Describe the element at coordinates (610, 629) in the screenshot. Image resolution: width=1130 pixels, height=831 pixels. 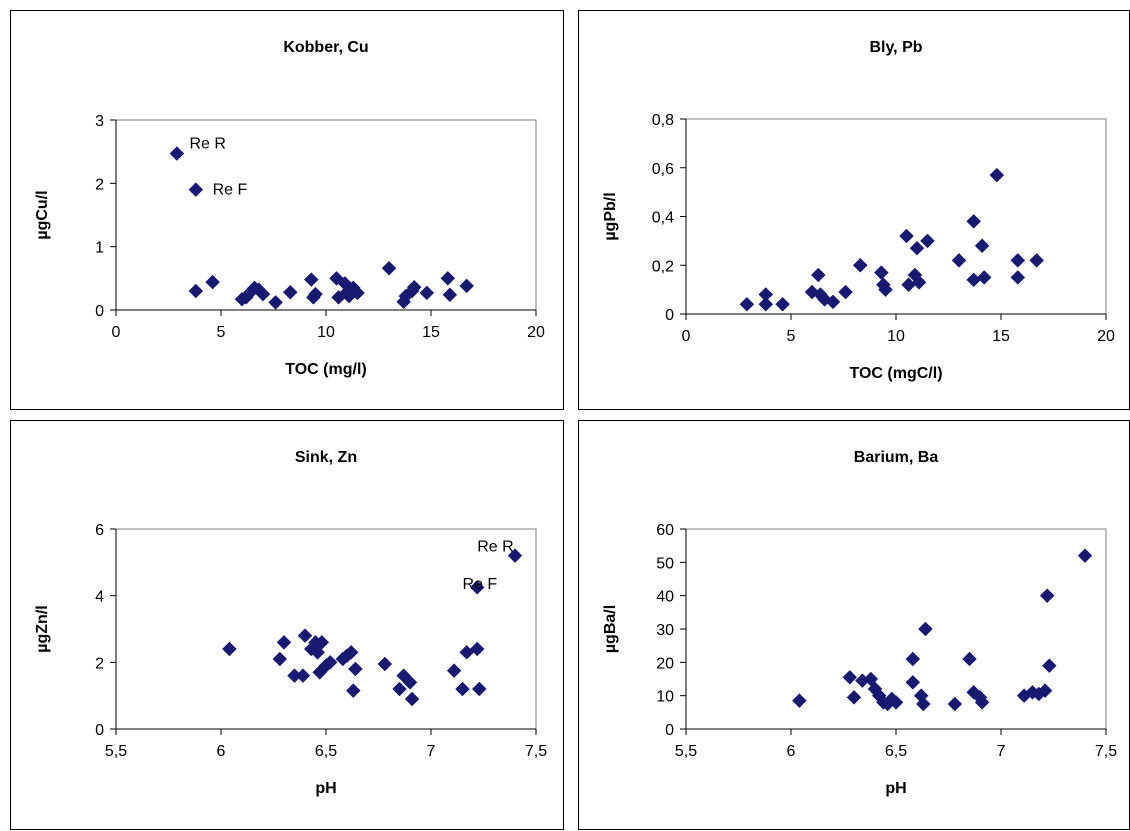
I see `y-axis-title: µgBa/l` at that location.